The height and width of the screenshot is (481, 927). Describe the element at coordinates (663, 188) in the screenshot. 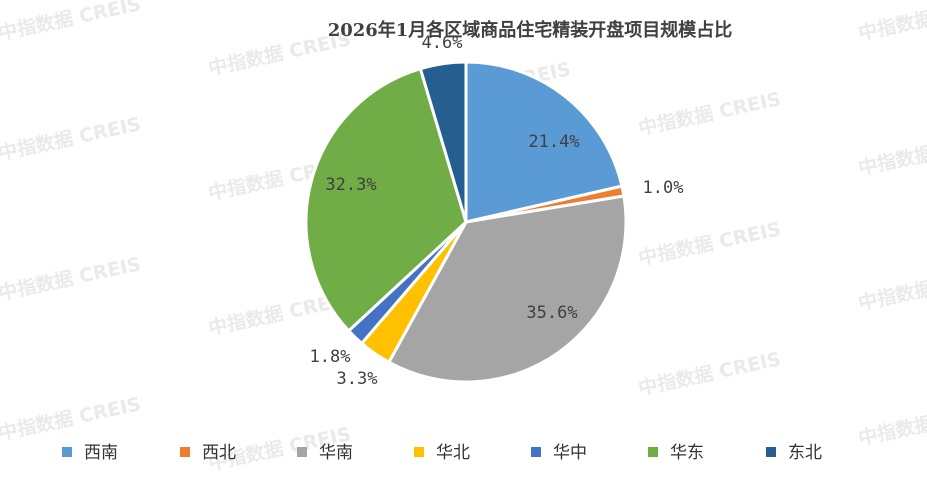

I see `data-label-2: 1.0%` at that location.